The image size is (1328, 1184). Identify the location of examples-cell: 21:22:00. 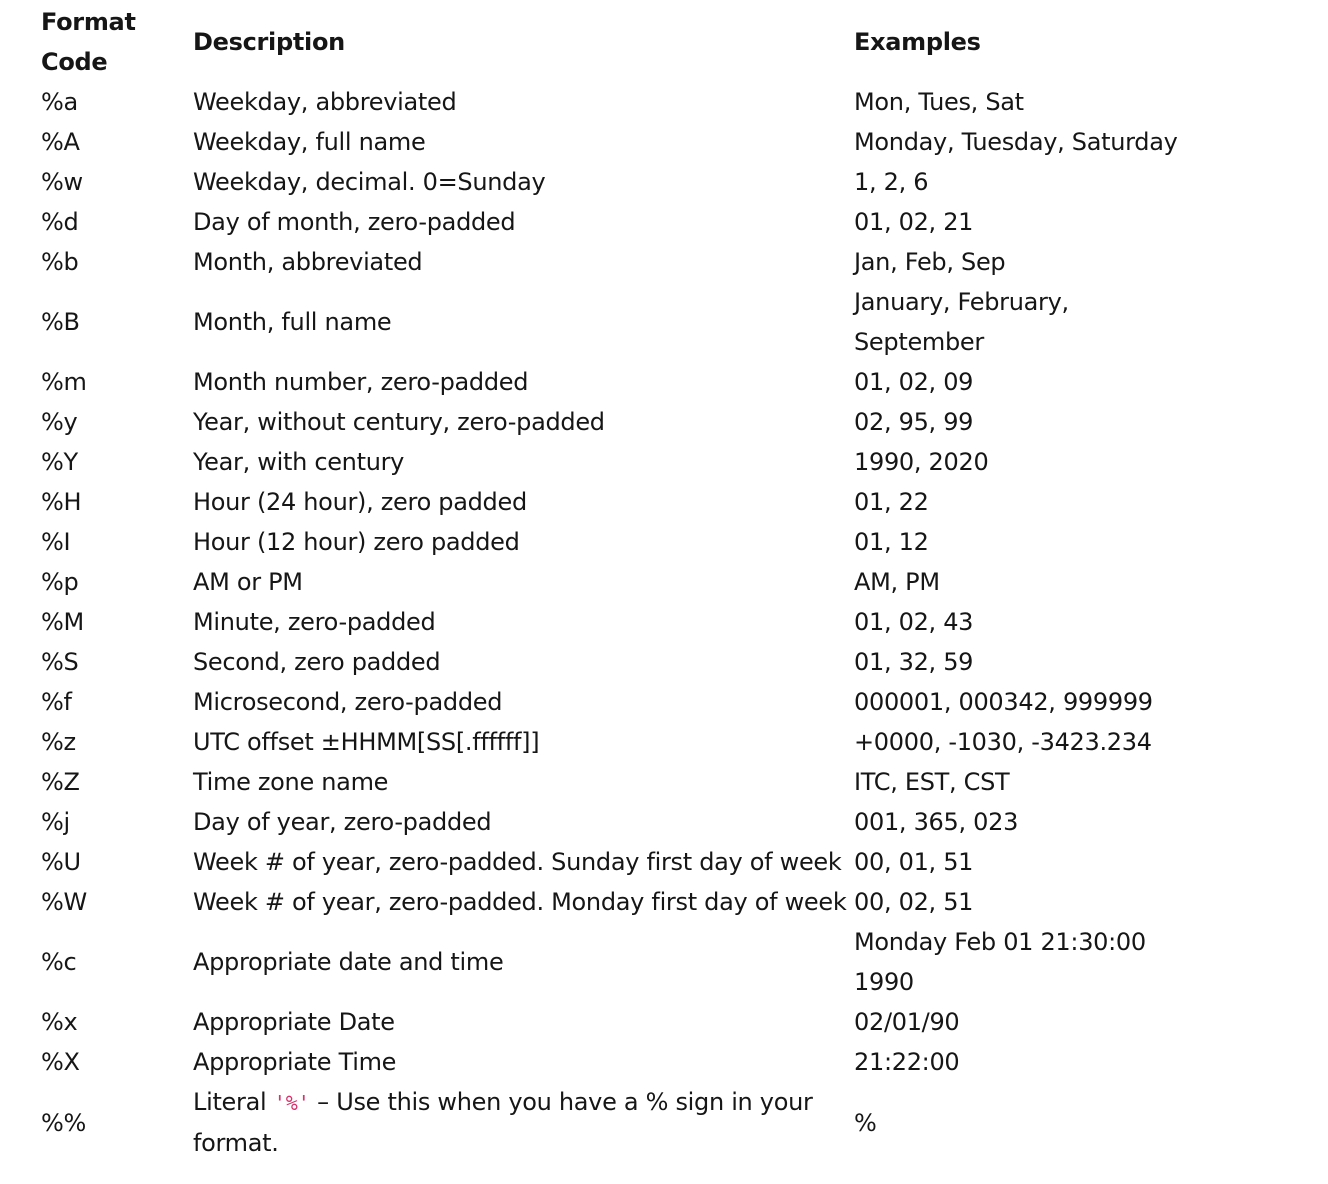
(907, 1062).